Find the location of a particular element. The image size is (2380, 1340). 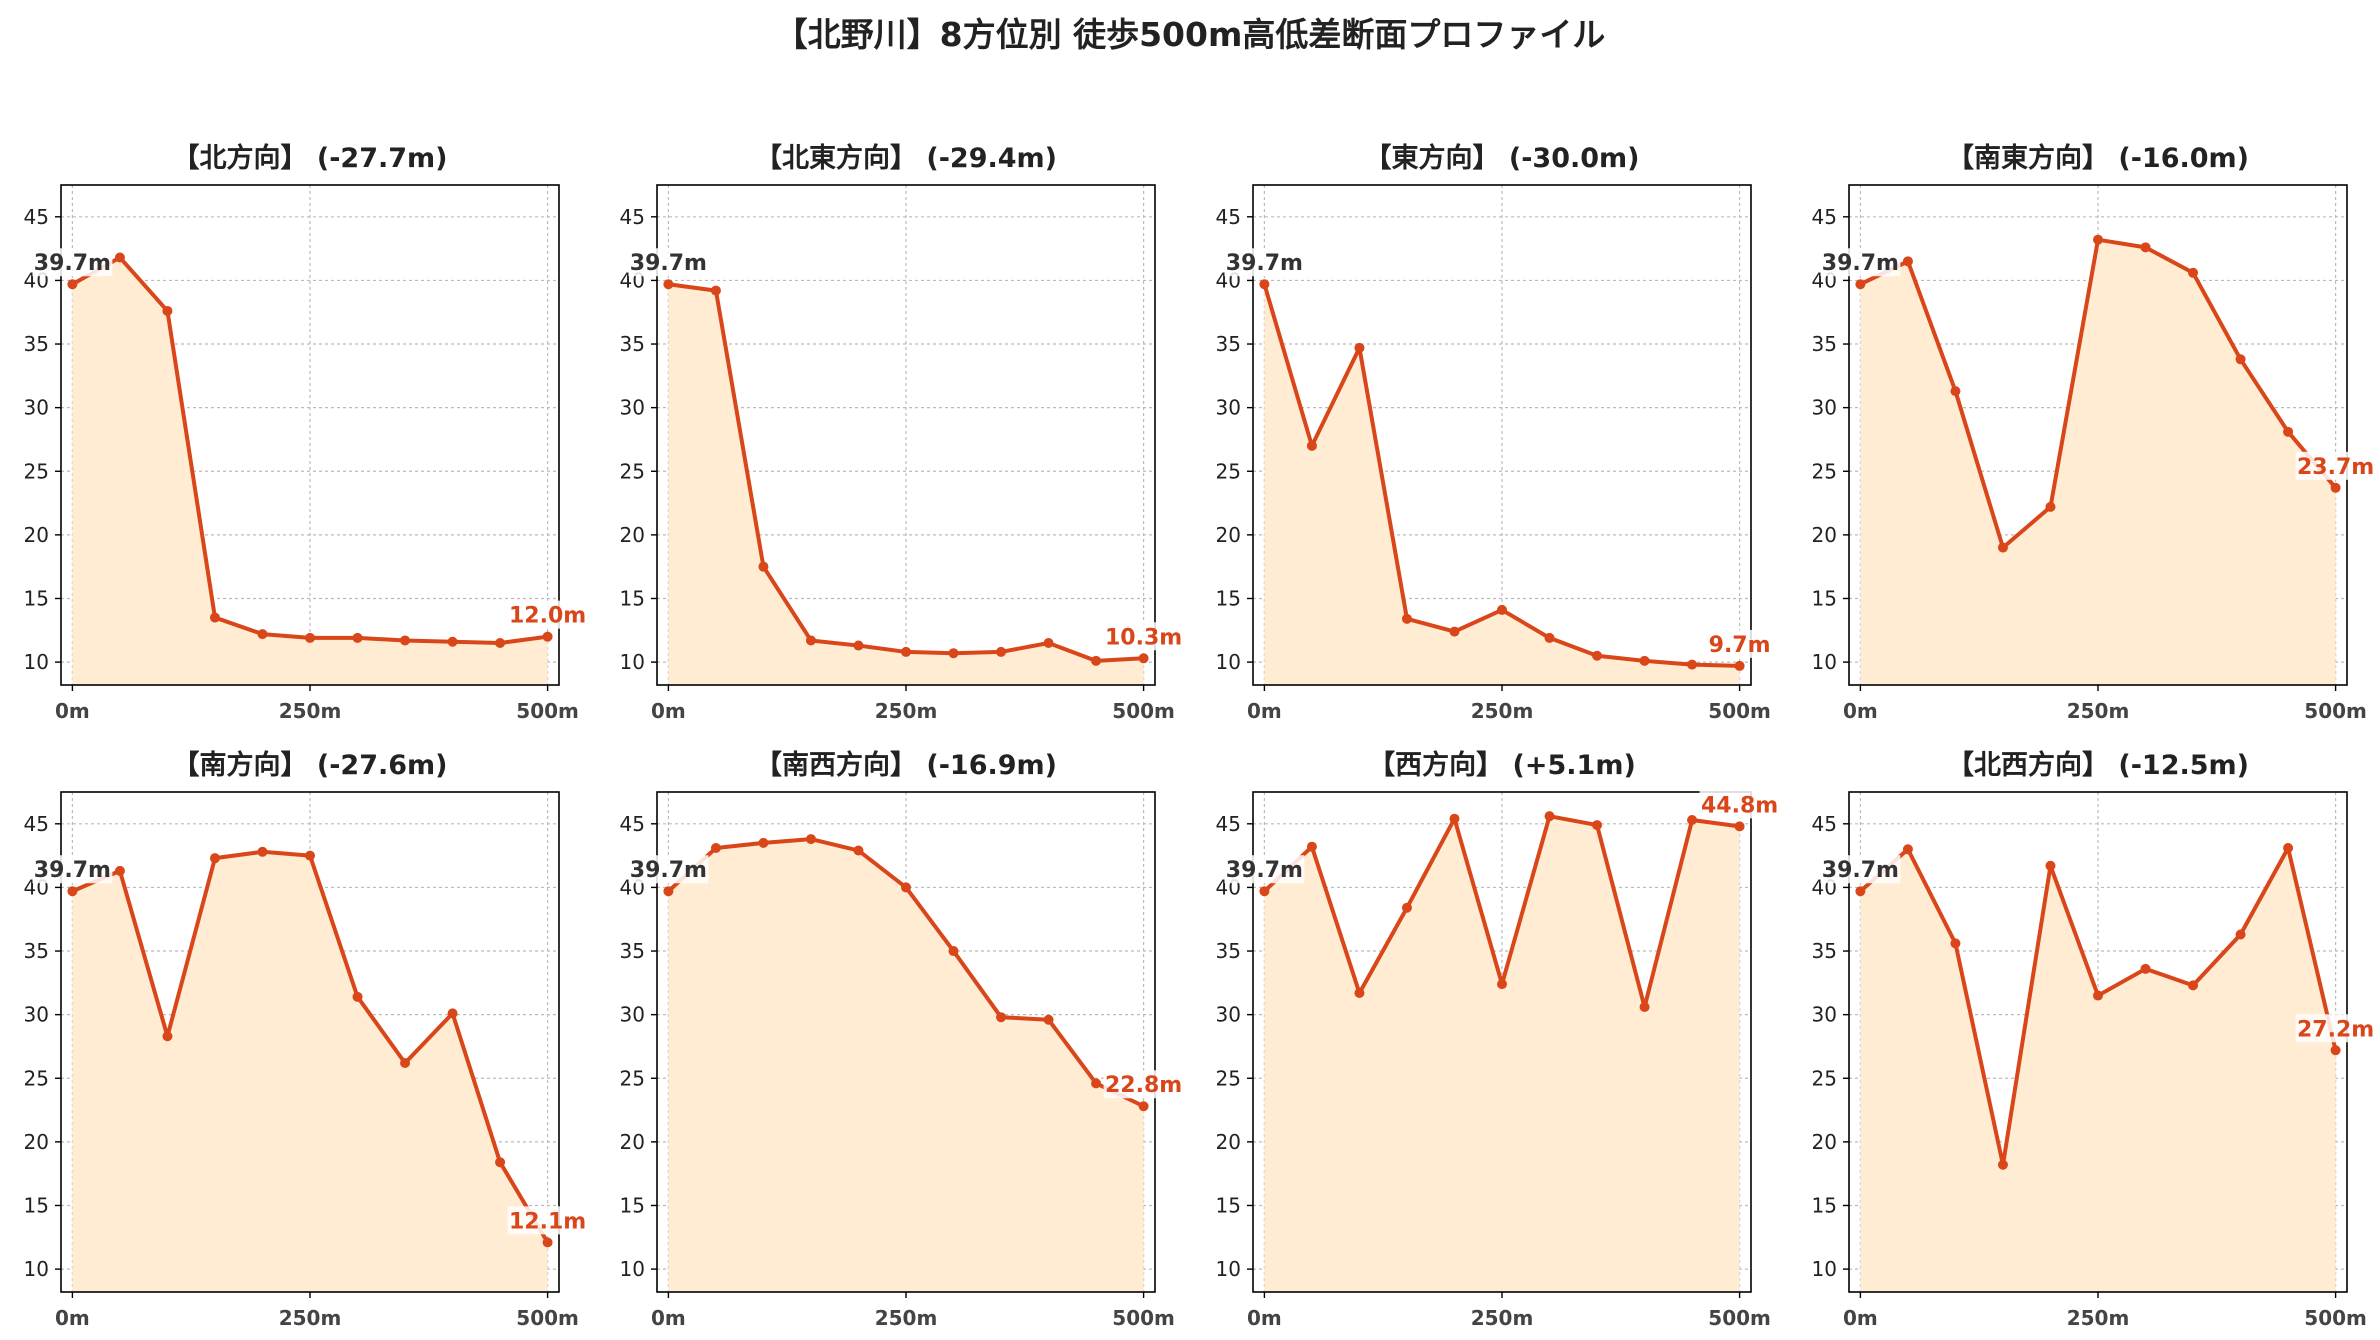

panel-1-end-label-bg is located at coordinates (547, 614).